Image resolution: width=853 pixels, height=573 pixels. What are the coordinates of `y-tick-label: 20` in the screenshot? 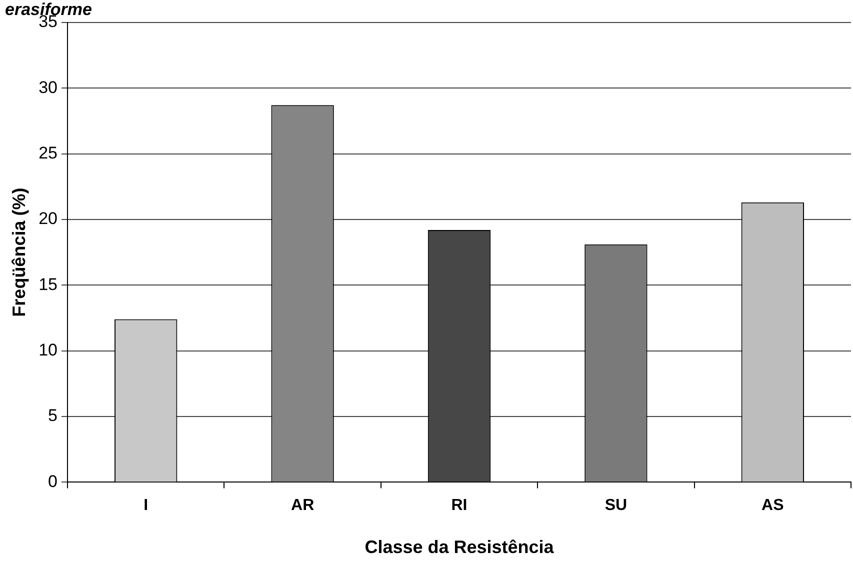 It's located at (48, 218).